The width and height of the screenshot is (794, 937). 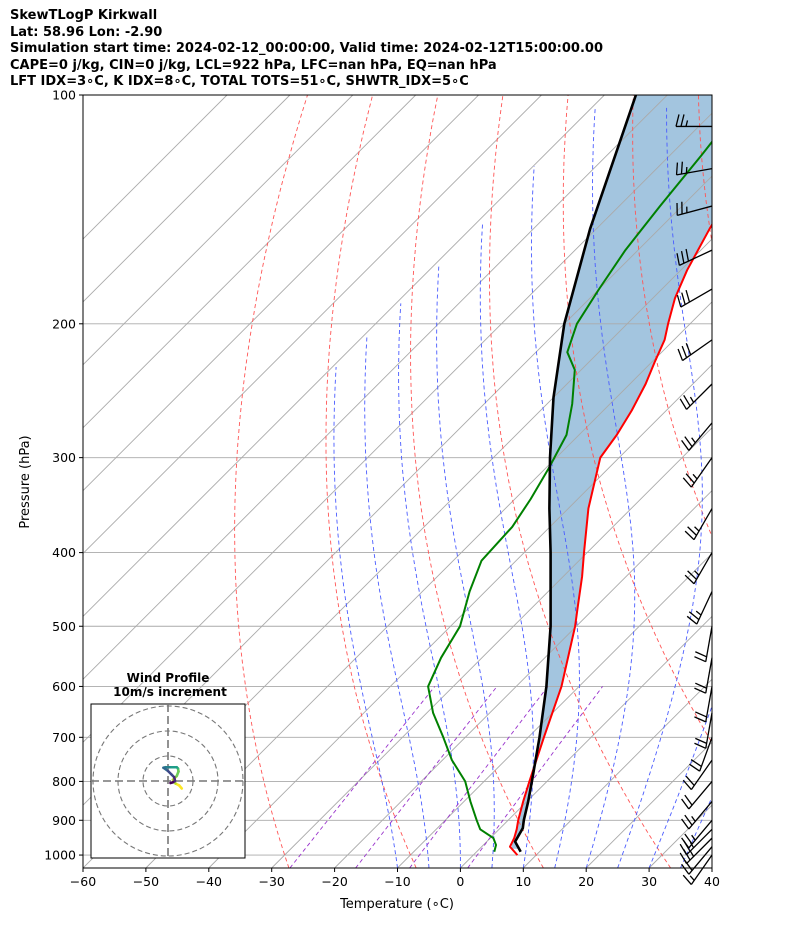 What do you see at coordinates (170, 692) in the screenshot?
I see `hodograph-subtitle: 10m/s increment` at bounding box center [170, 692].